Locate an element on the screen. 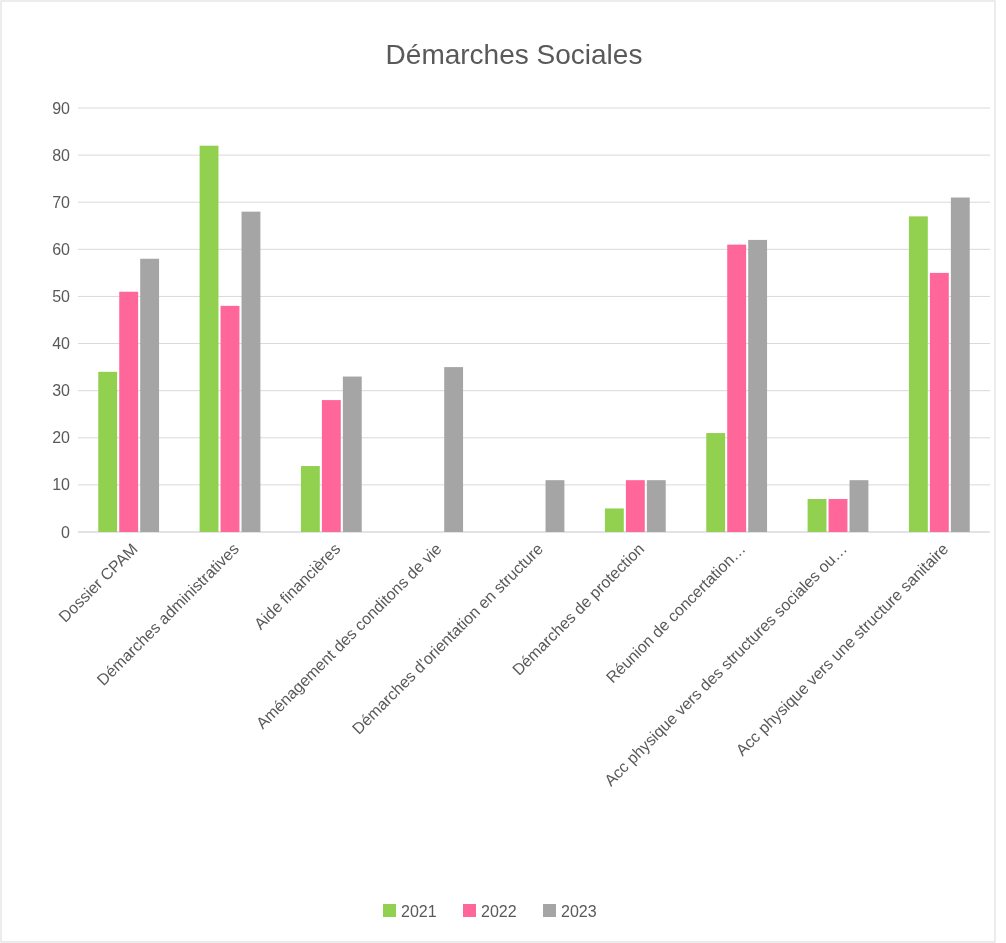 Image resolution: width=1006 pixels, height=943 pixels. y-tick-label: 50 is located at coordinates (61, 297).